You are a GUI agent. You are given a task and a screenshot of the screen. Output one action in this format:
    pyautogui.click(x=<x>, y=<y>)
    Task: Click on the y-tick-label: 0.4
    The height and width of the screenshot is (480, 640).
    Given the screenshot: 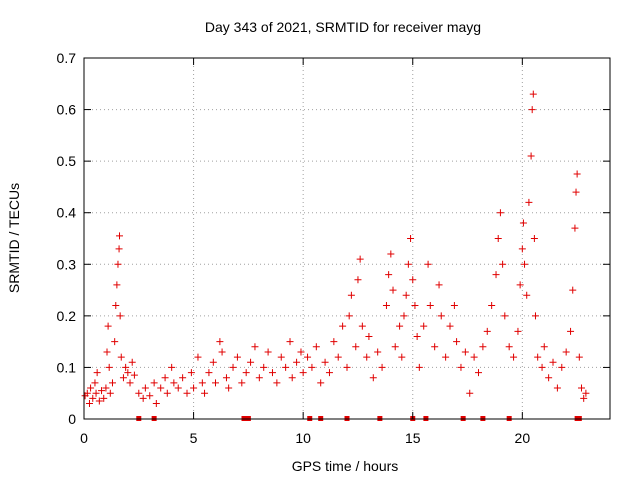 What is the action you would take?
    pyautogui.click(x=67, y=213)
    